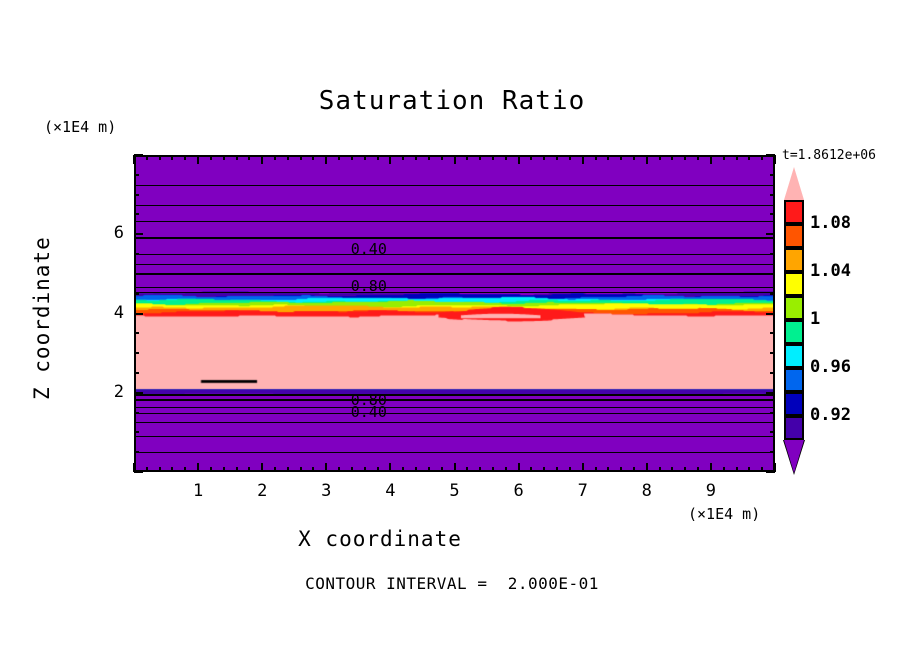  Describe the element at coordinates (368, 285) in the screenshot. I see `contour-value-label: 0.80` at that location.